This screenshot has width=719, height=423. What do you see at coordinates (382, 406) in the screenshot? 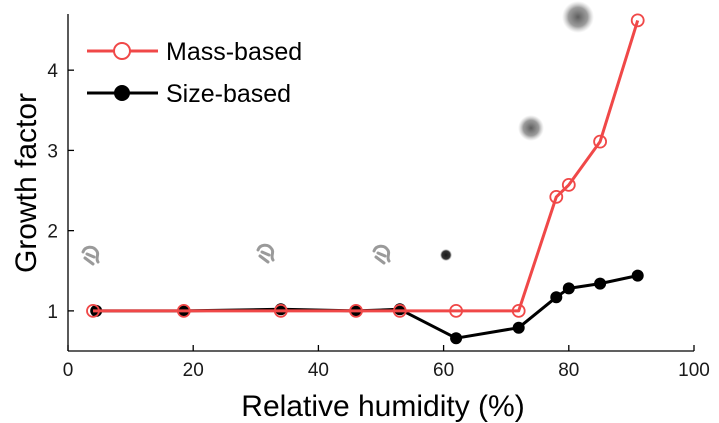
I see `x-axis-title: Relative humidity (%)` at bounding box center [382, 406].